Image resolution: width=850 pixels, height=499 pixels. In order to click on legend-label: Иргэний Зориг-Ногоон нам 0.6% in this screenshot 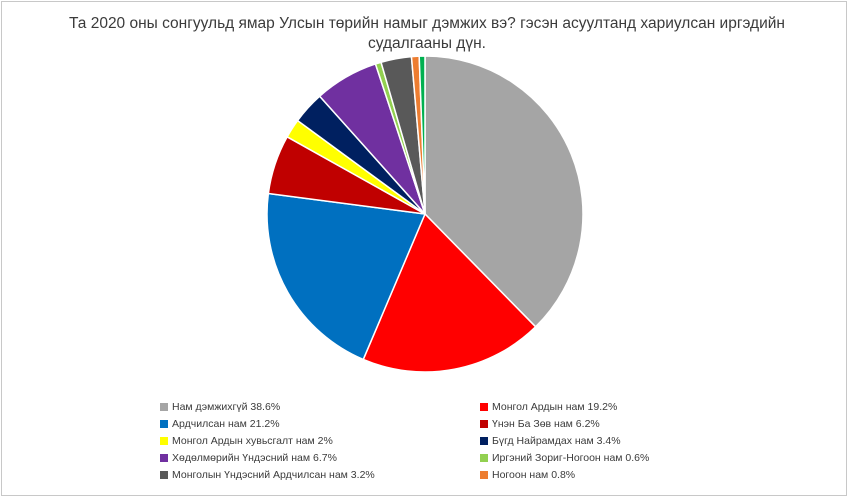, I will do `click(571, 458)`.